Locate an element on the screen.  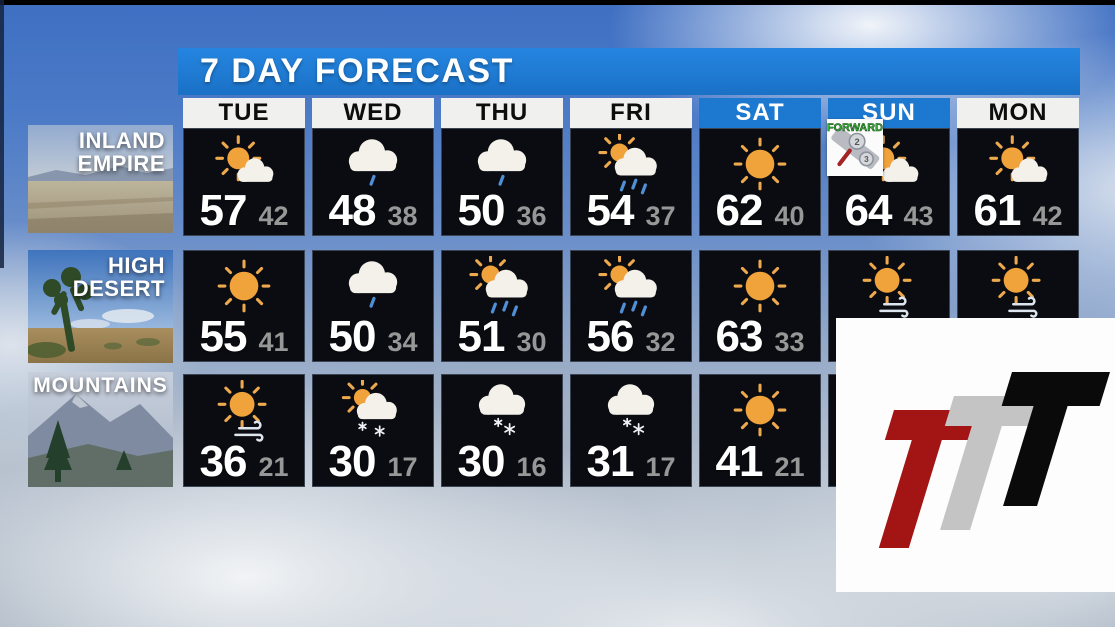
letterbox-top-bar is located at coordinates (557, 2).